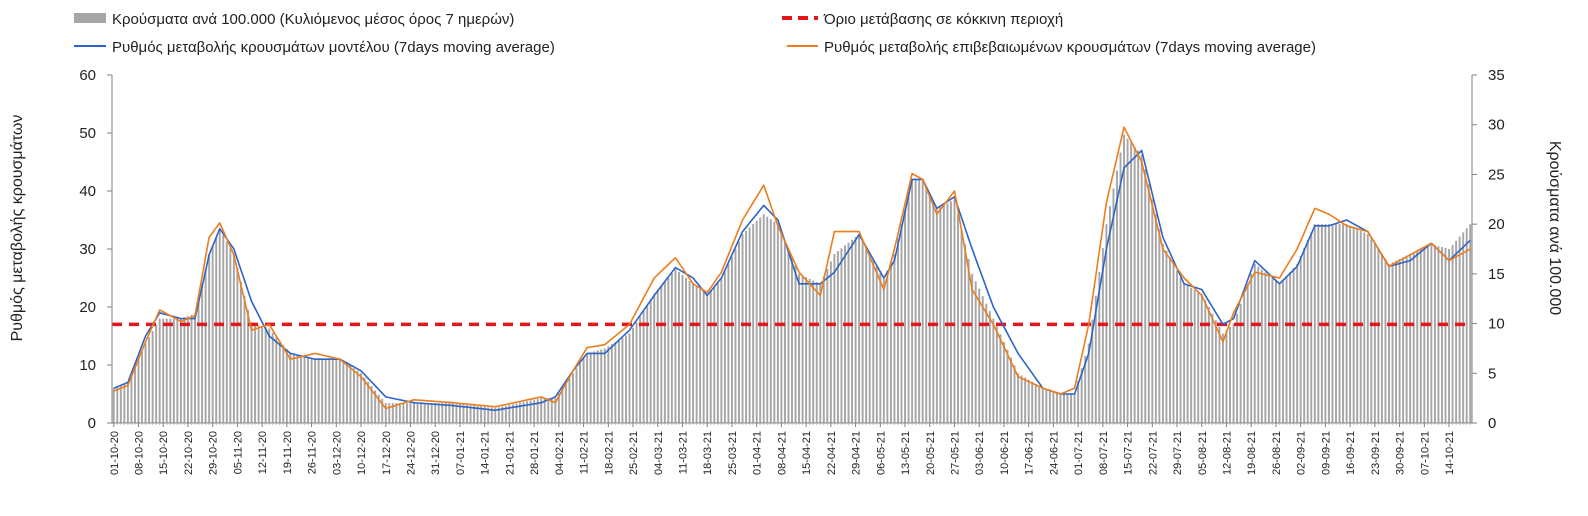 This screenshot has height=516, width=1588. I want to click on x-tick-label: 19-08-21, so click(1252, 453).